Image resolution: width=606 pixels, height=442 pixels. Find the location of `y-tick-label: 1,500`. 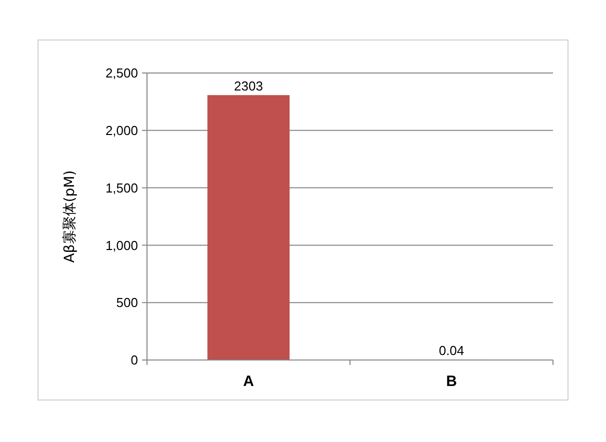

y-tick-label: 1,500 is located at coordinates (121, 188).